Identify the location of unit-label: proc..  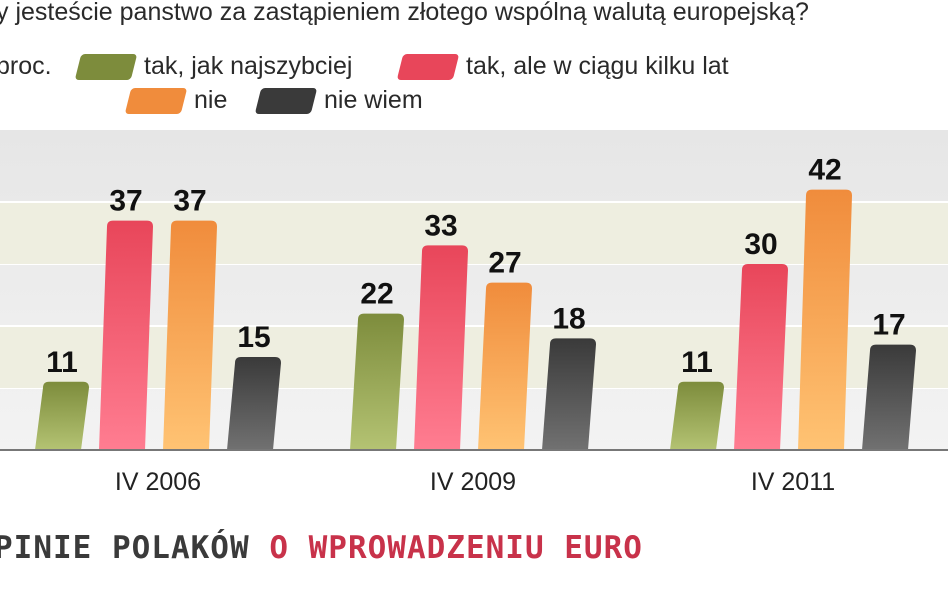
(26, 66).